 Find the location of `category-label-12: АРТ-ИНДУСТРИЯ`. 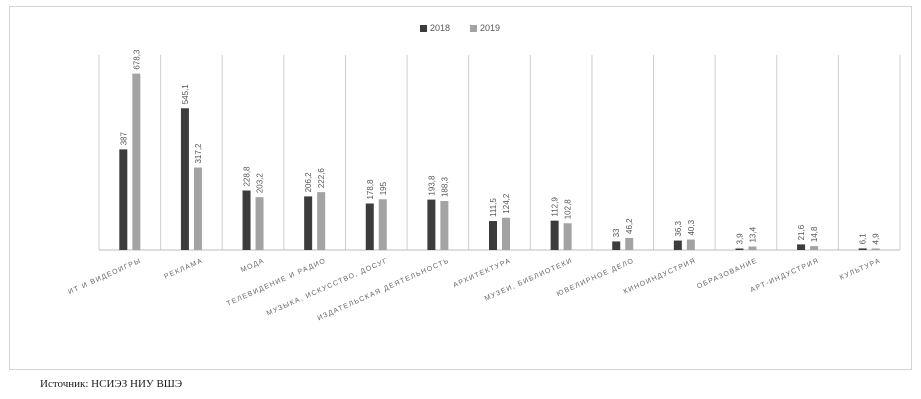

category-label-12: АРТ-ИНДУСТРИЯ is located at coordinates (785, 275).